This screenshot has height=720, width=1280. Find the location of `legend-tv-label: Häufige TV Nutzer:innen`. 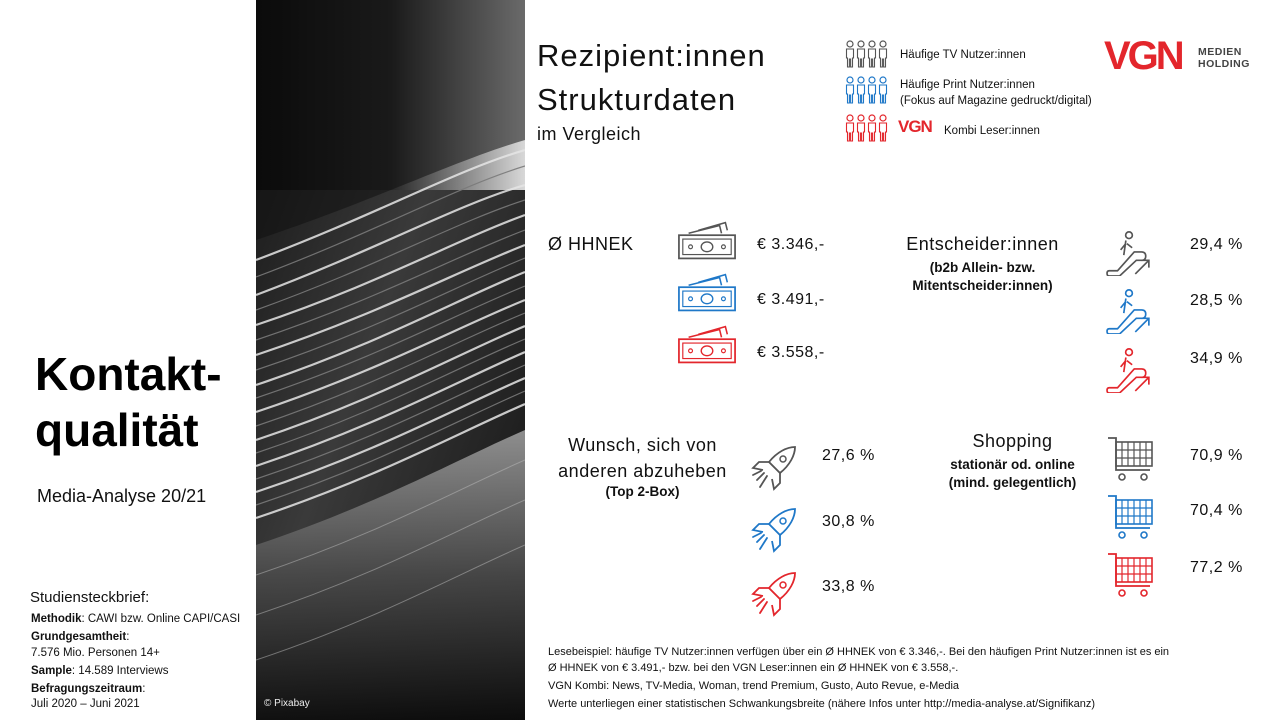

legend-tv-label: Häufige TV Nutzer:innen is located at coordinates (963, 55).